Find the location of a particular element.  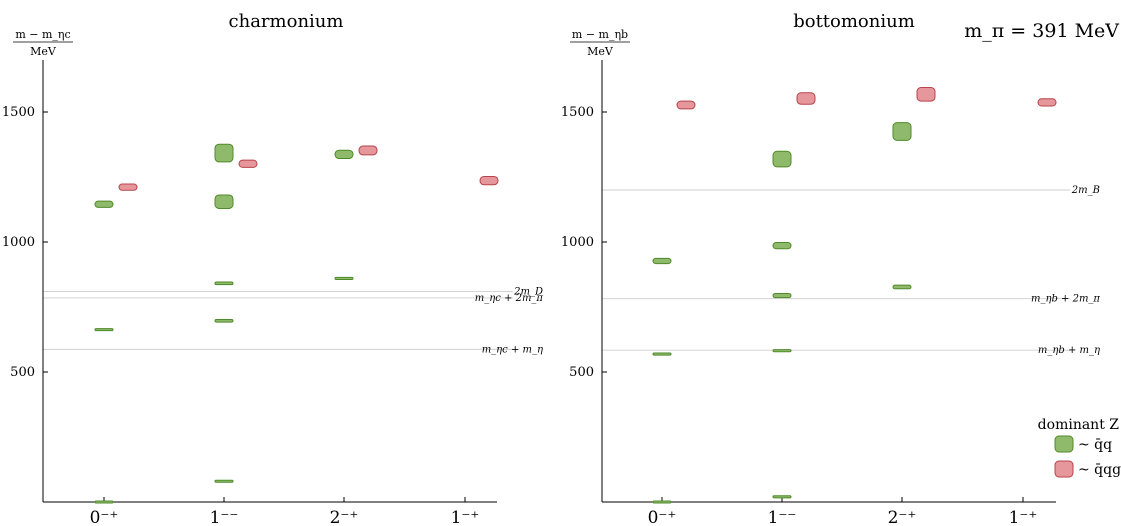

pion-mass-label: m_π = 391 MeV is located at coordinates (1041, 31).